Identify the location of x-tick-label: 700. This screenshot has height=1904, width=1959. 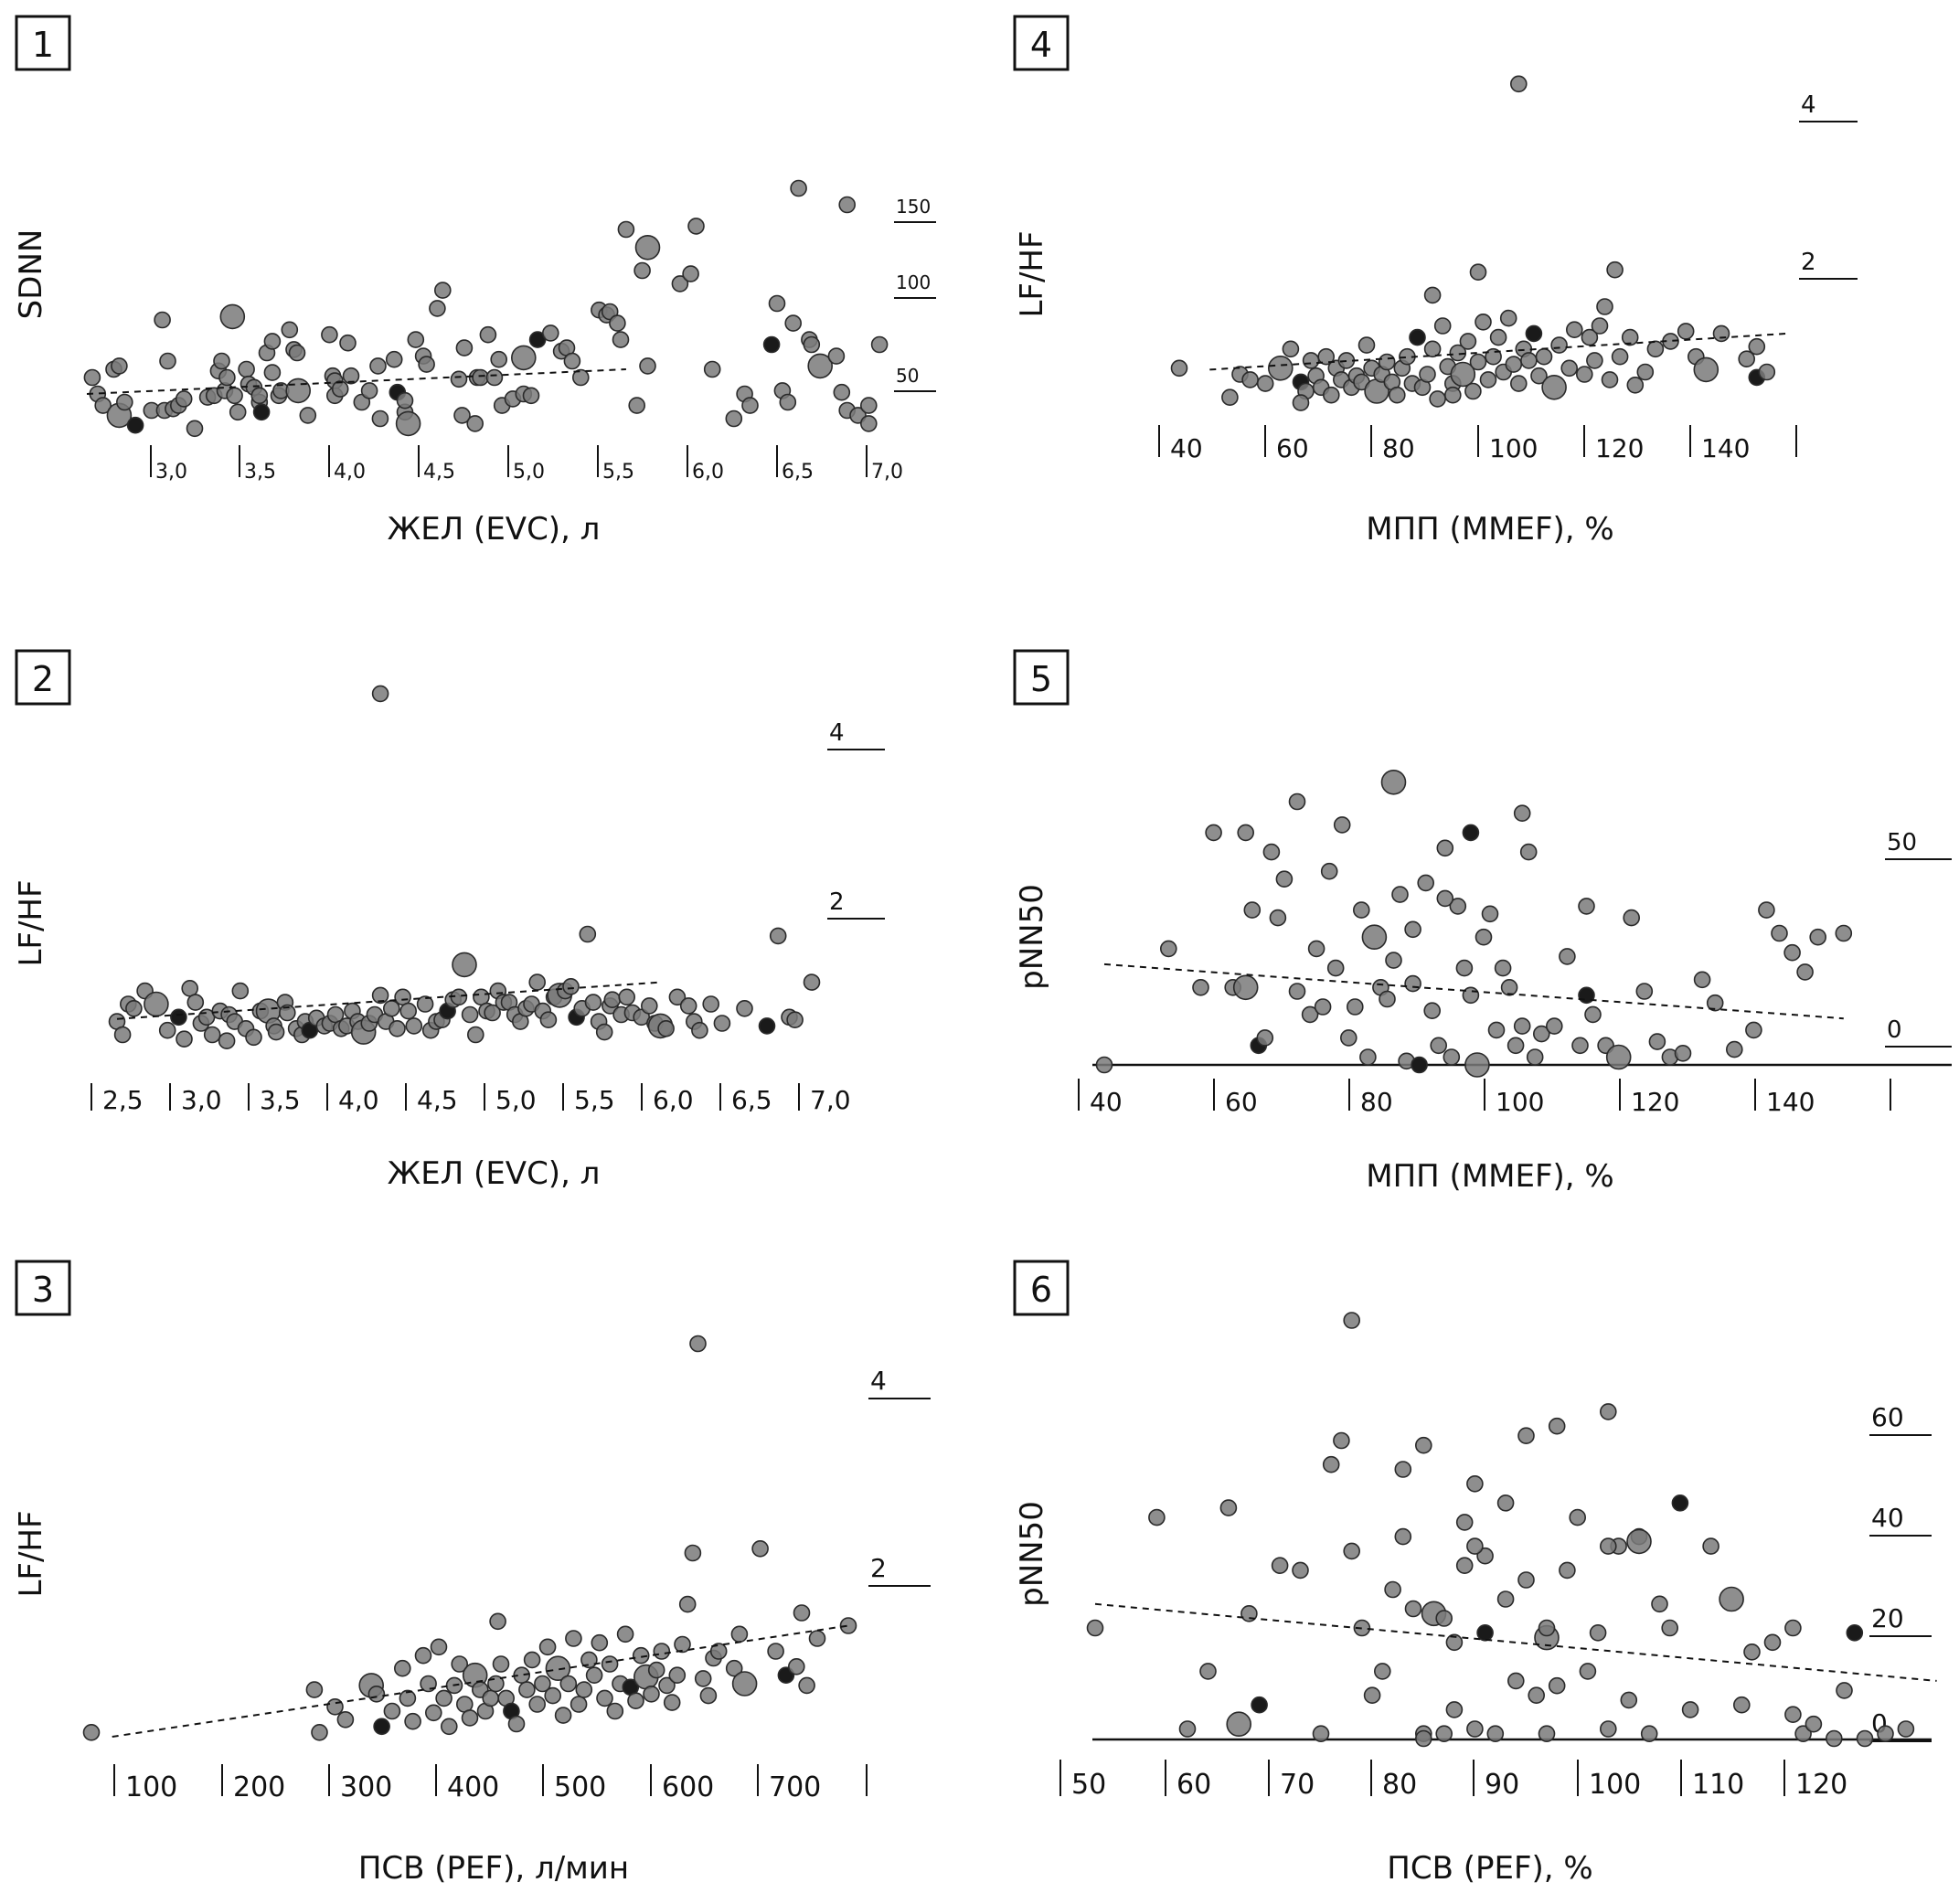
(795, 1787).